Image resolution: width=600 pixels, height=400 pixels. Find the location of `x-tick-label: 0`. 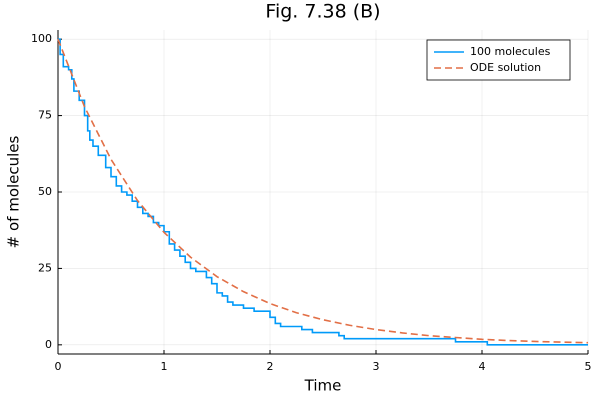

x-tick-label: 0 is located at coordinates (58, 366).